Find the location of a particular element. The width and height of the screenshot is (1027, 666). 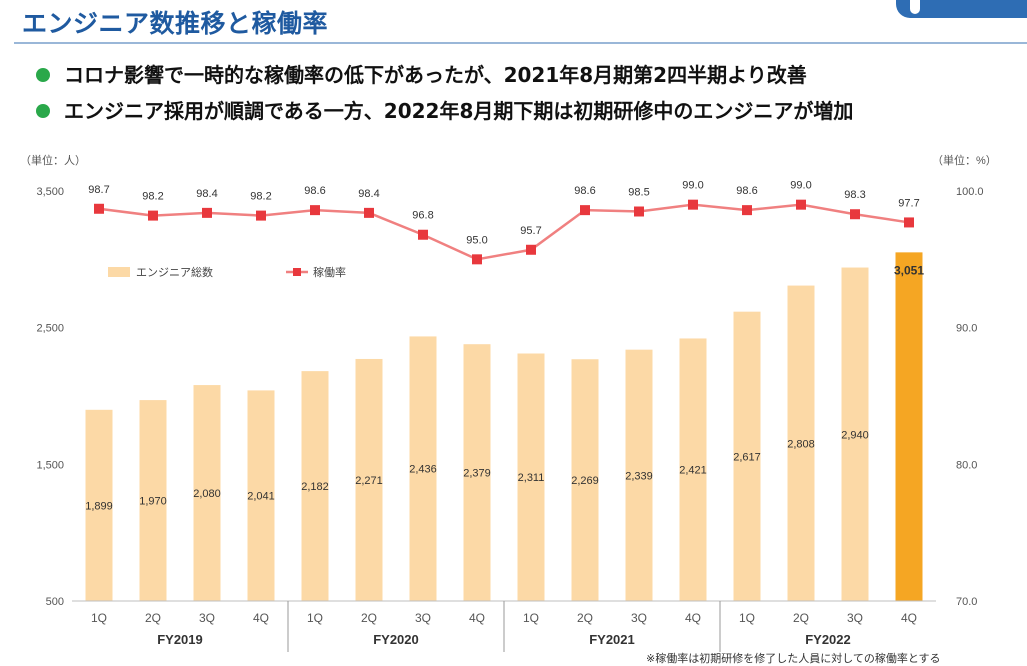

legend-bar-label: エンジニア総数 is located at coordinates (174, 272).